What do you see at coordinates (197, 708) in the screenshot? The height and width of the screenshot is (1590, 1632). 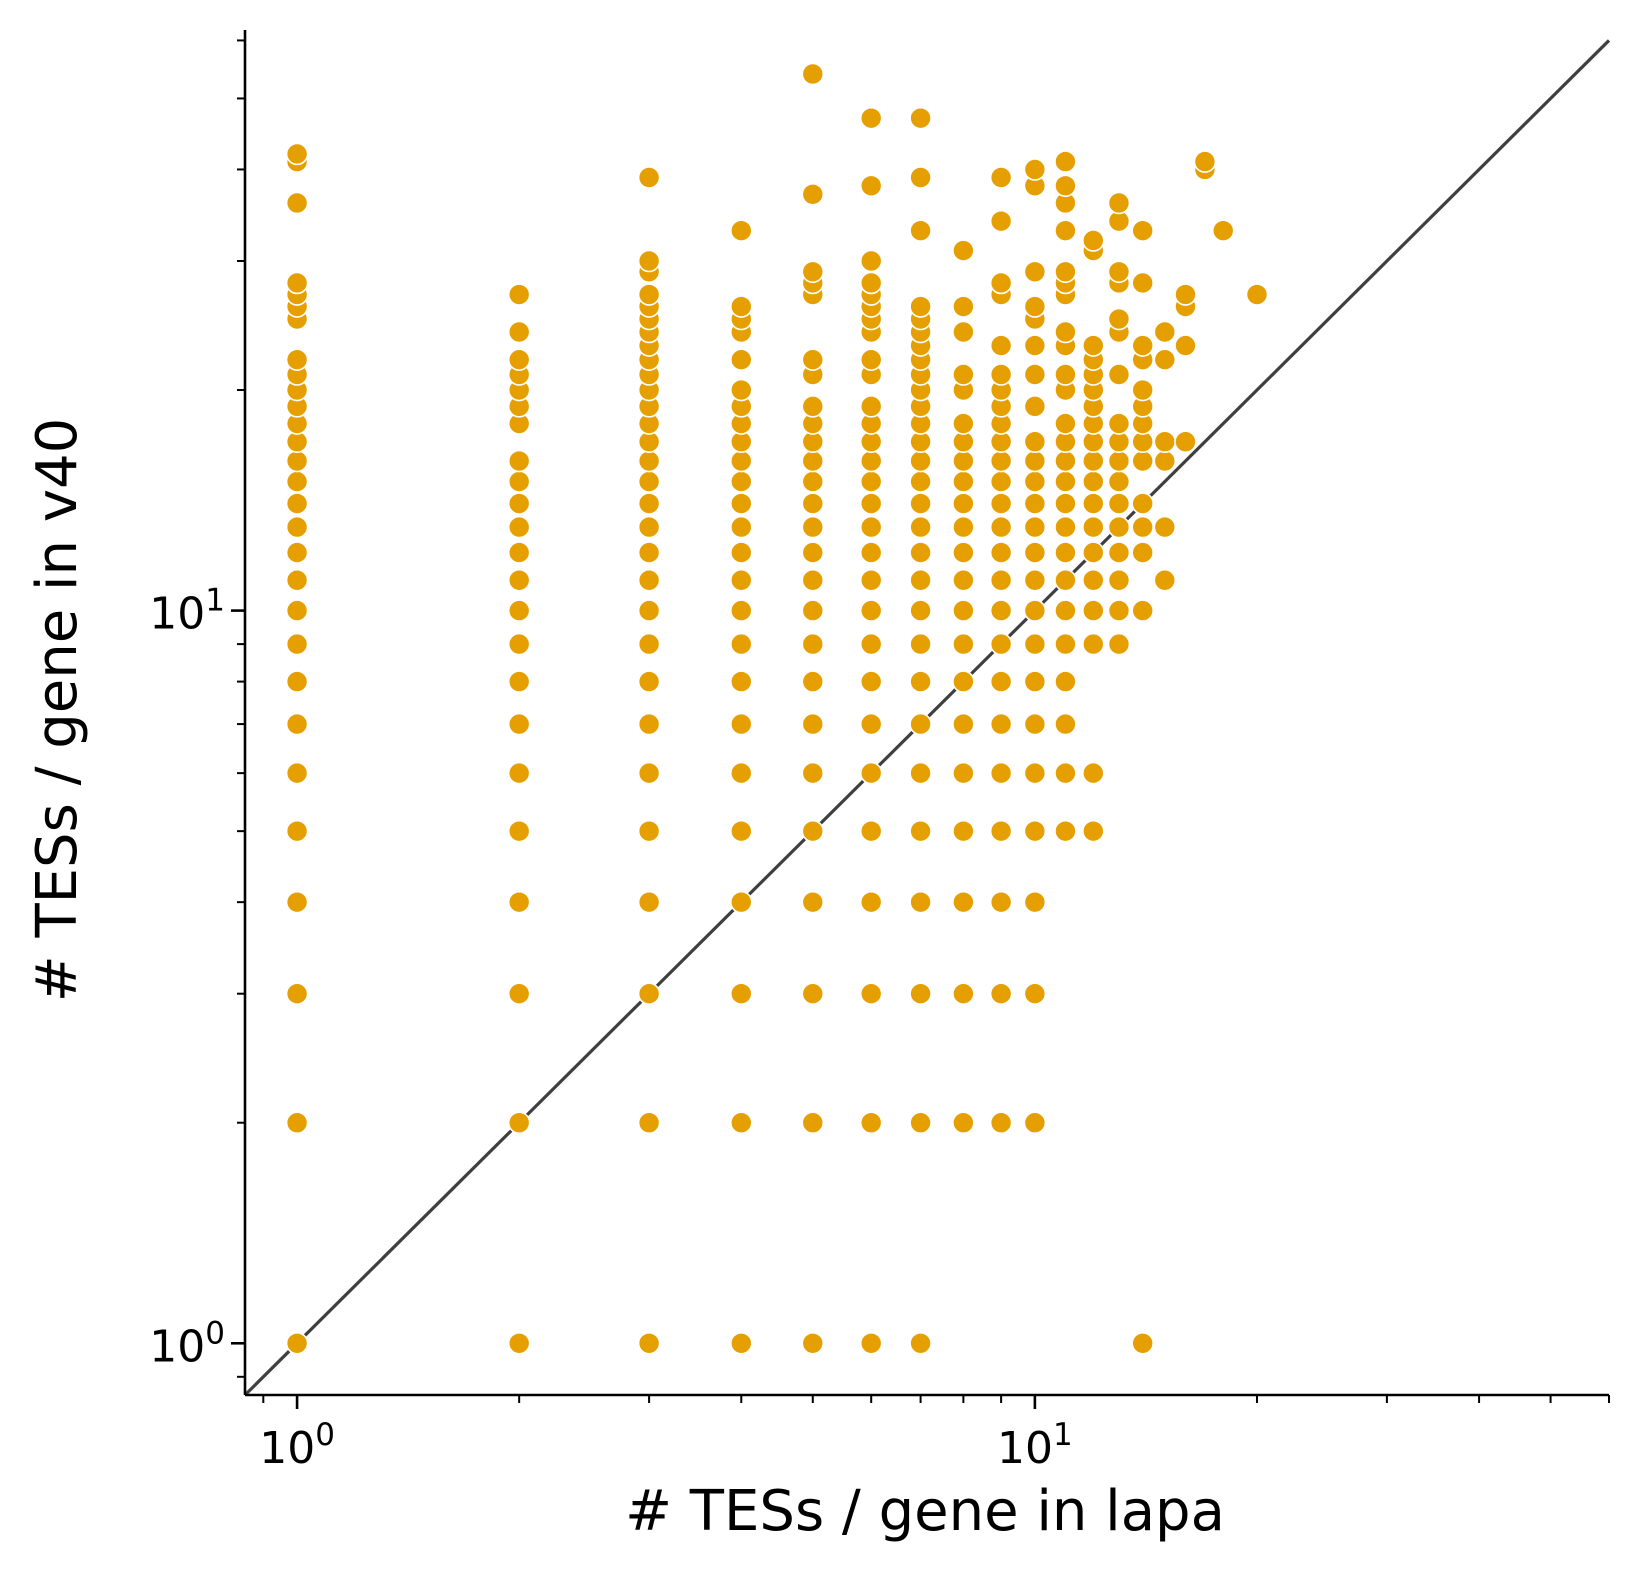 I see `y-axis-ticks: 100 101` at bounding box center [197, 708].